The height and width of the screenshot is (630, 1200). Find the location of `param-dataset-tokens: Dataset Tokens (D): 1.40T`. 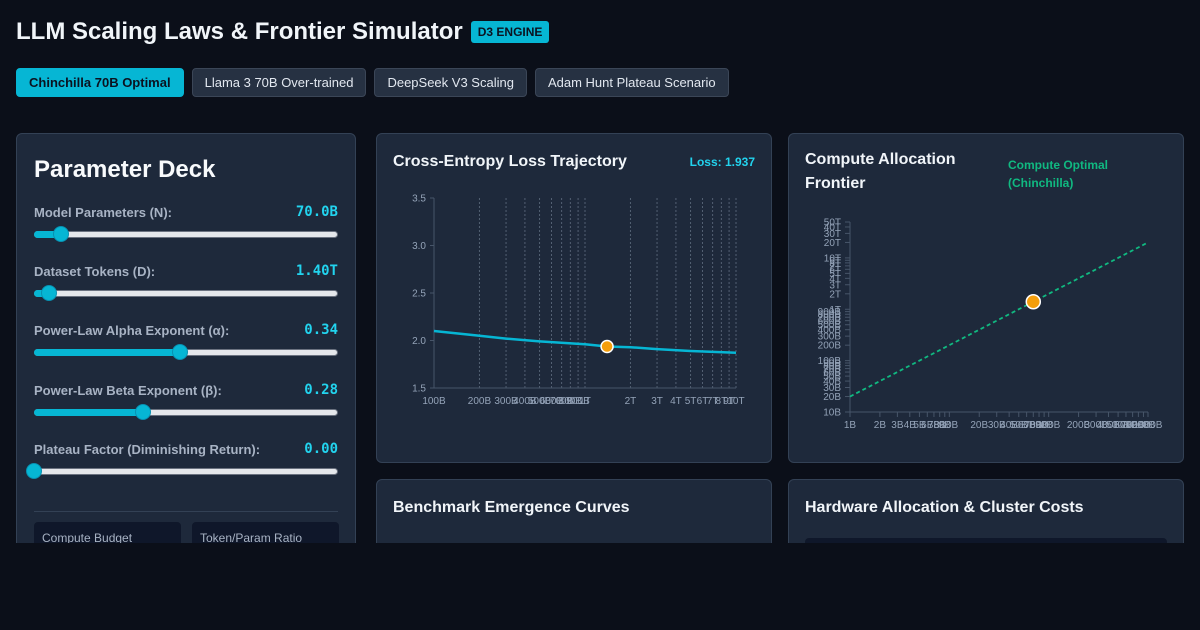

param-dataset-tokens: Dataset Tokens (D): 1.40T is located at coordinates (186, 282).